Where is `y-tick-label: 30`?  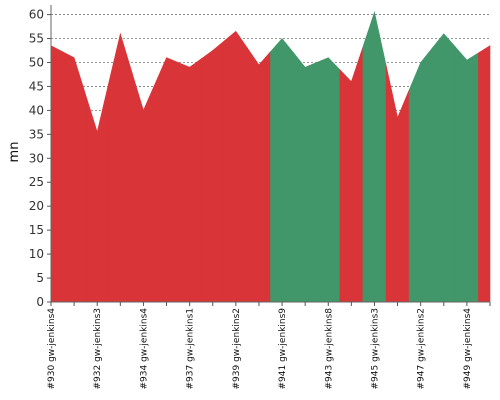
y-tick-label: 30 is located at coordinates (36, 158).